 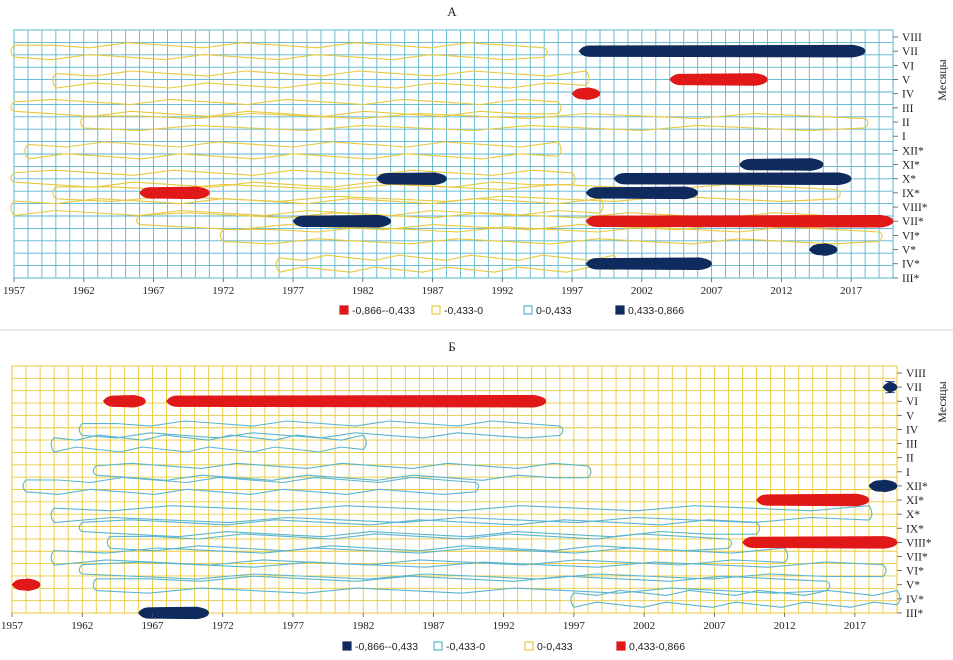 I want to click on x-tick-label: 1997, so click(x=574, y=626).